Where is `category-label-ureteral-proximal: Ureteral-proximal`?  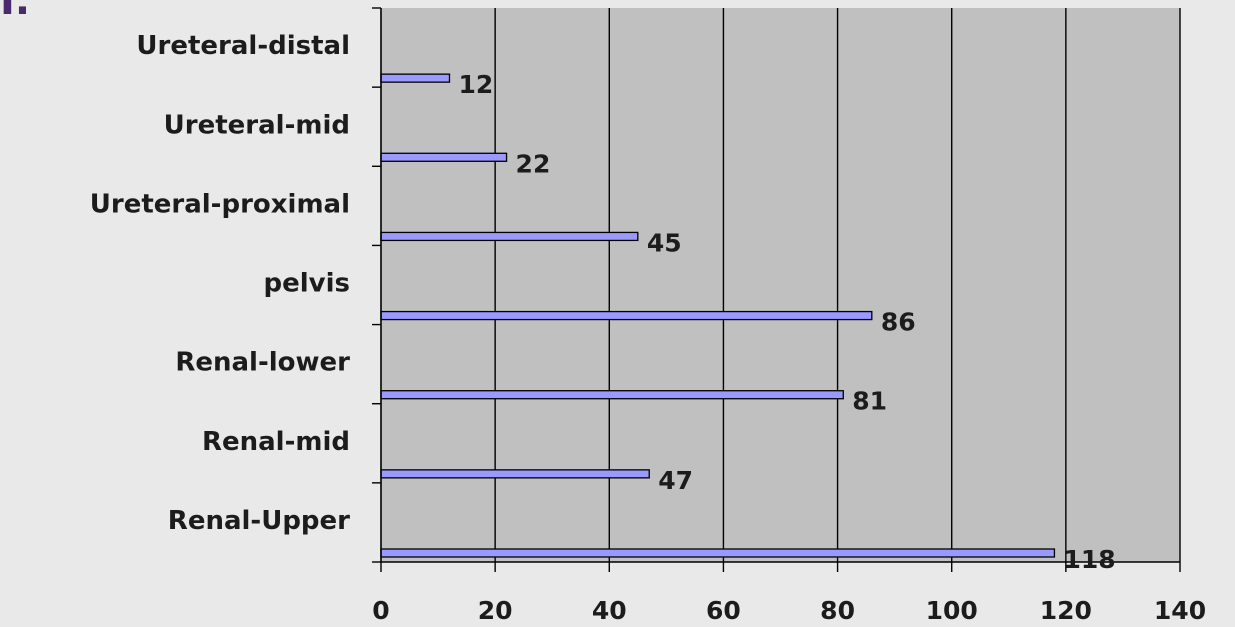 category-label-ureteral-proximal: Ureteral-proximal is located at coordinates (220, 204).